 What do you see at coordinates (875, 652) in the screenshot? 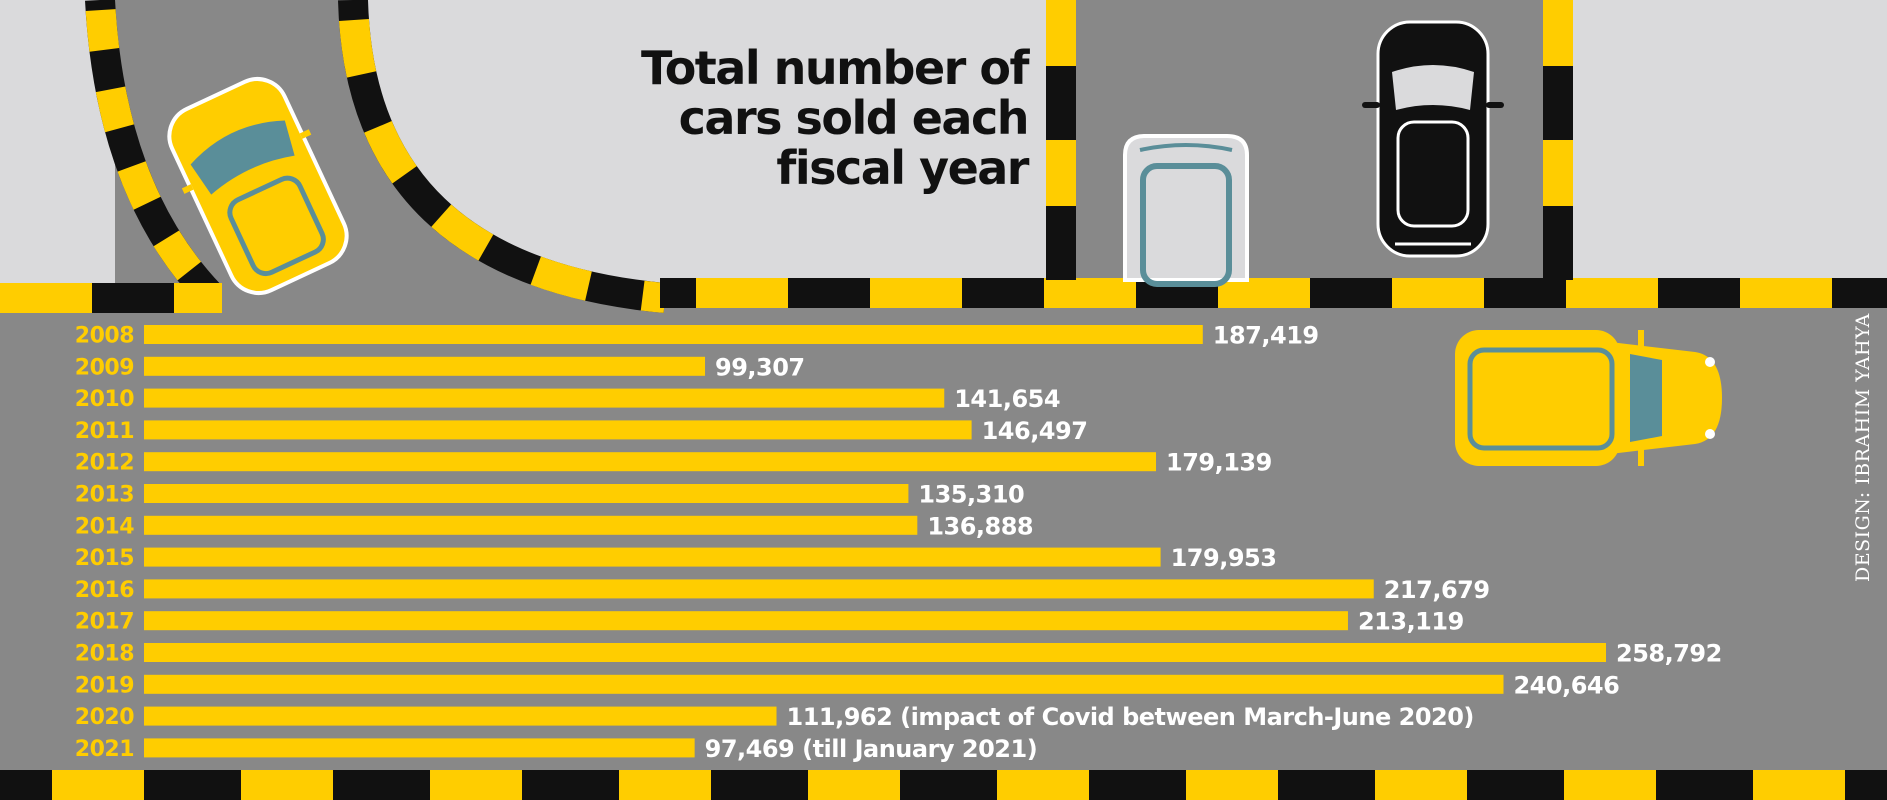
I see `bar-2018` at bounding box center [875, 652].